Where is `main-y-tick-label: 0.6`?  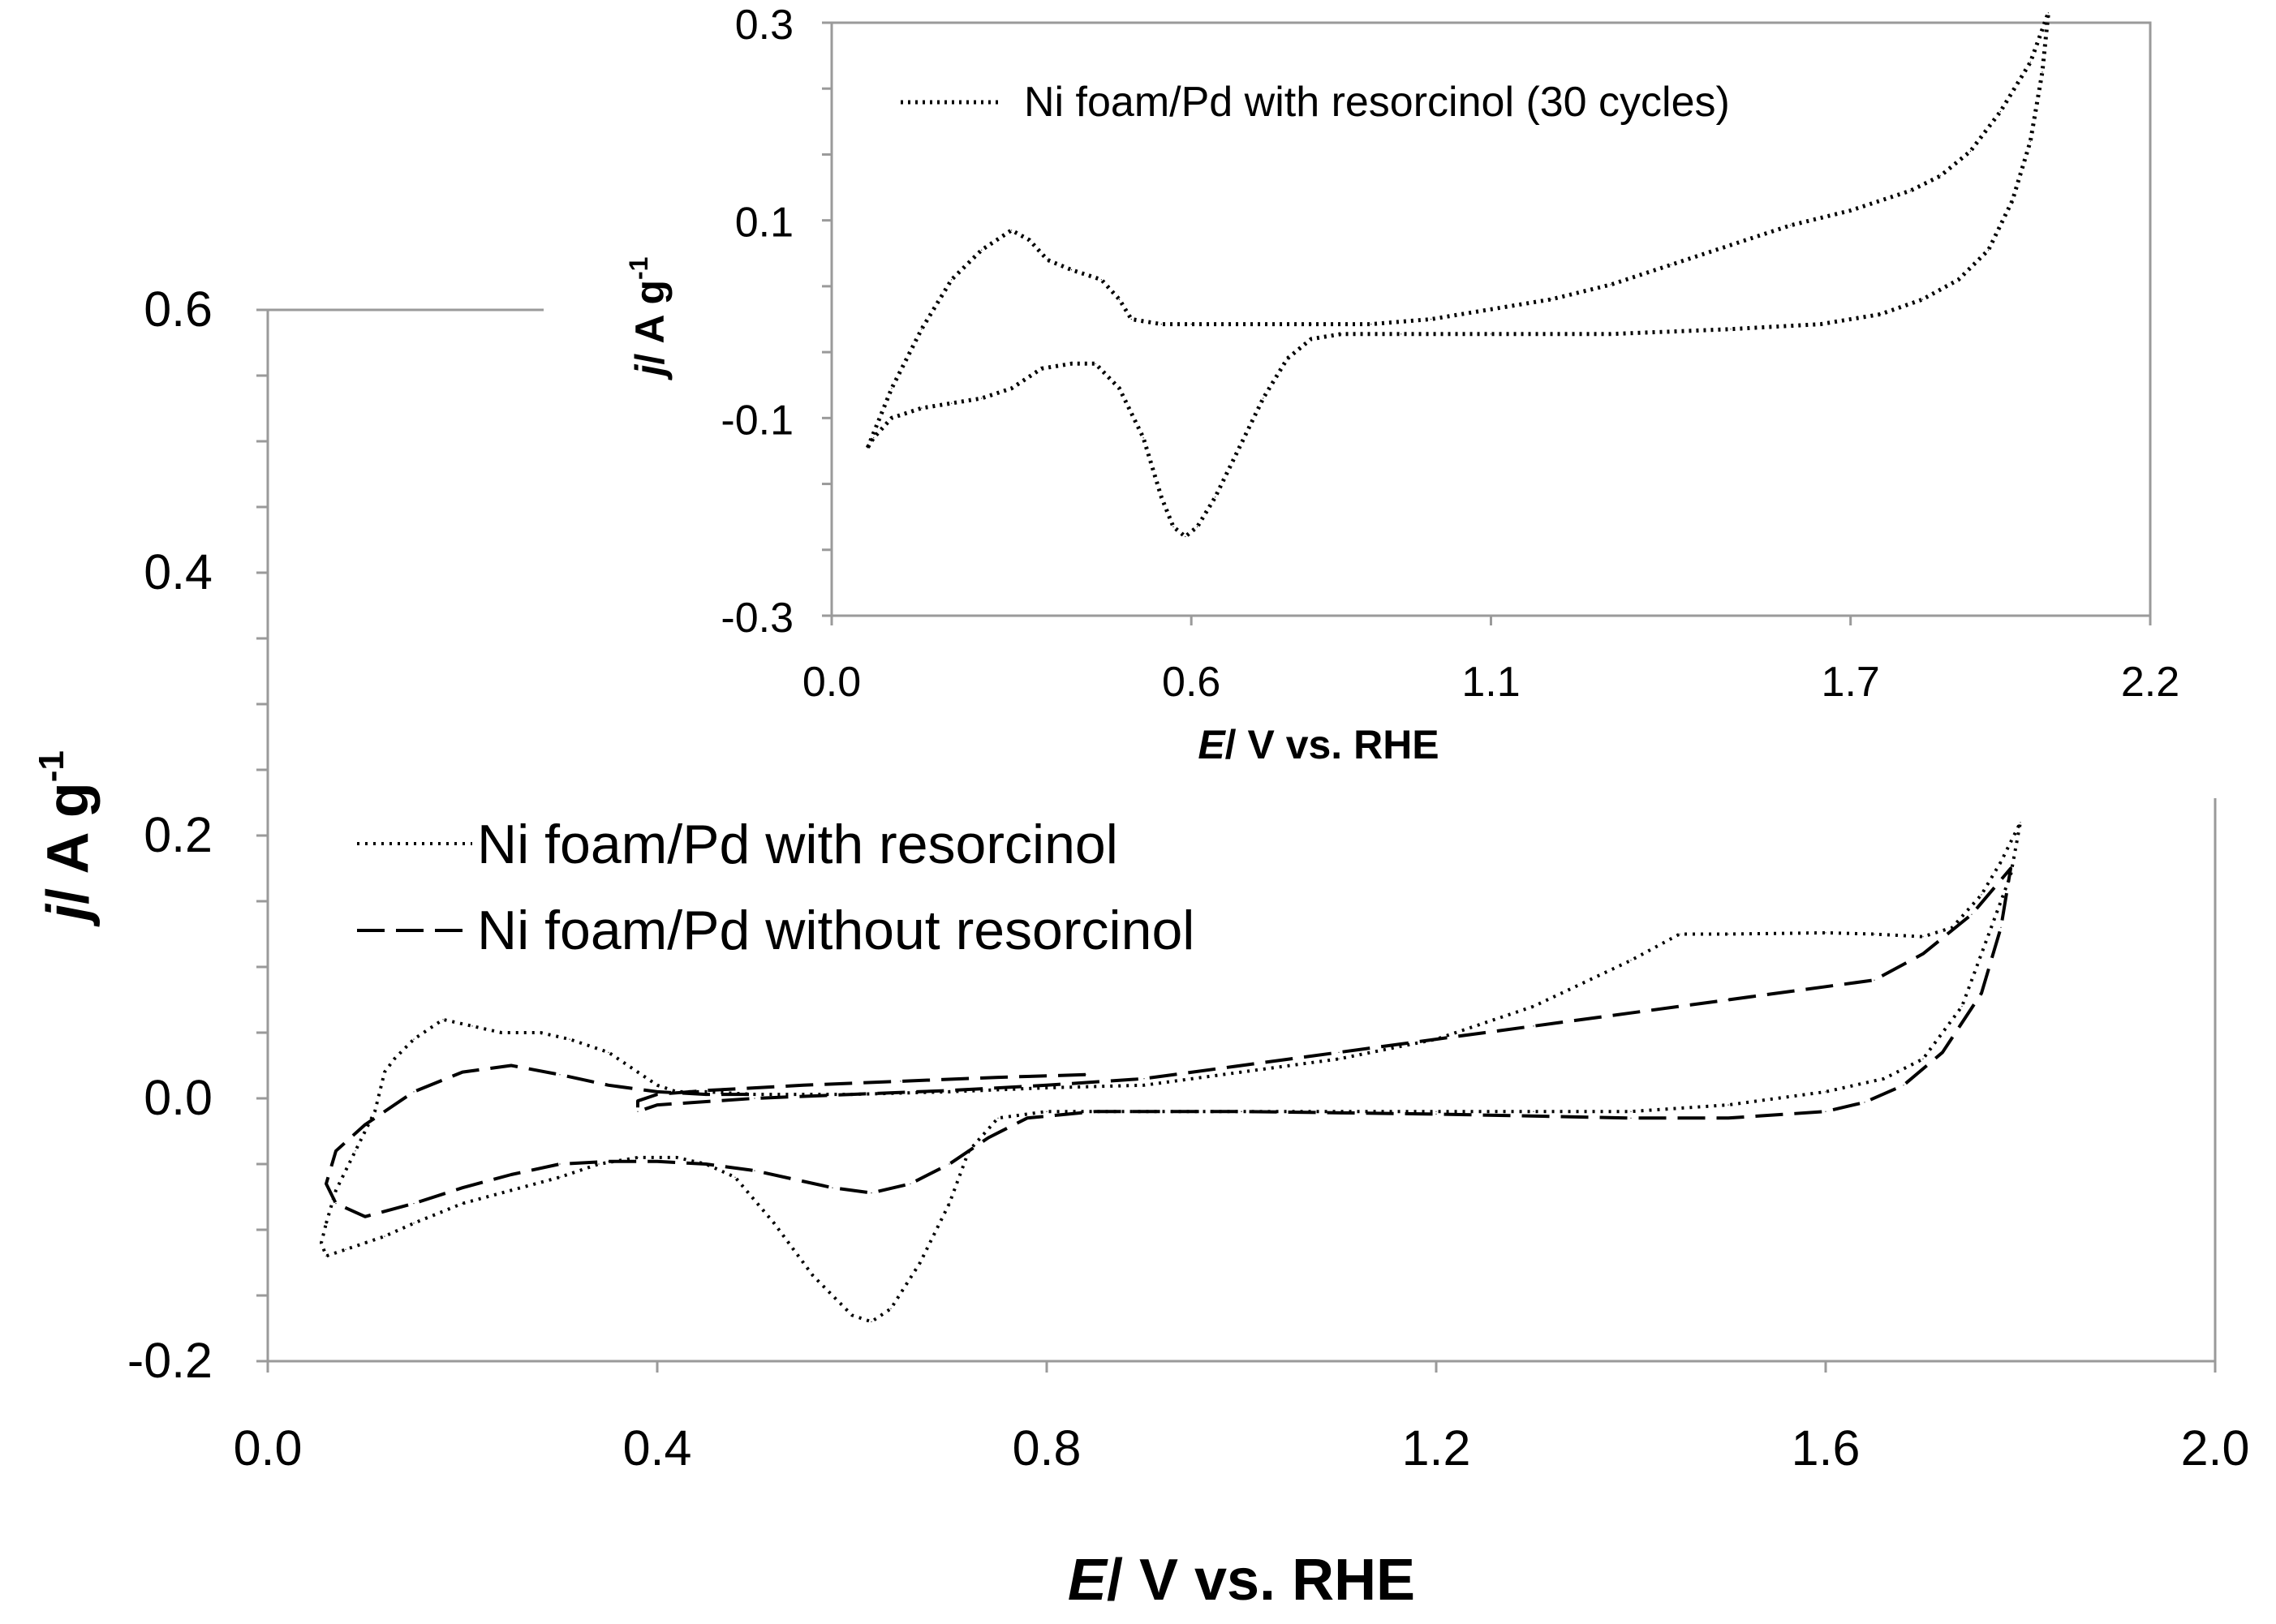
main-y-tick-label: 0.6 is located at coordinates (178, 309).